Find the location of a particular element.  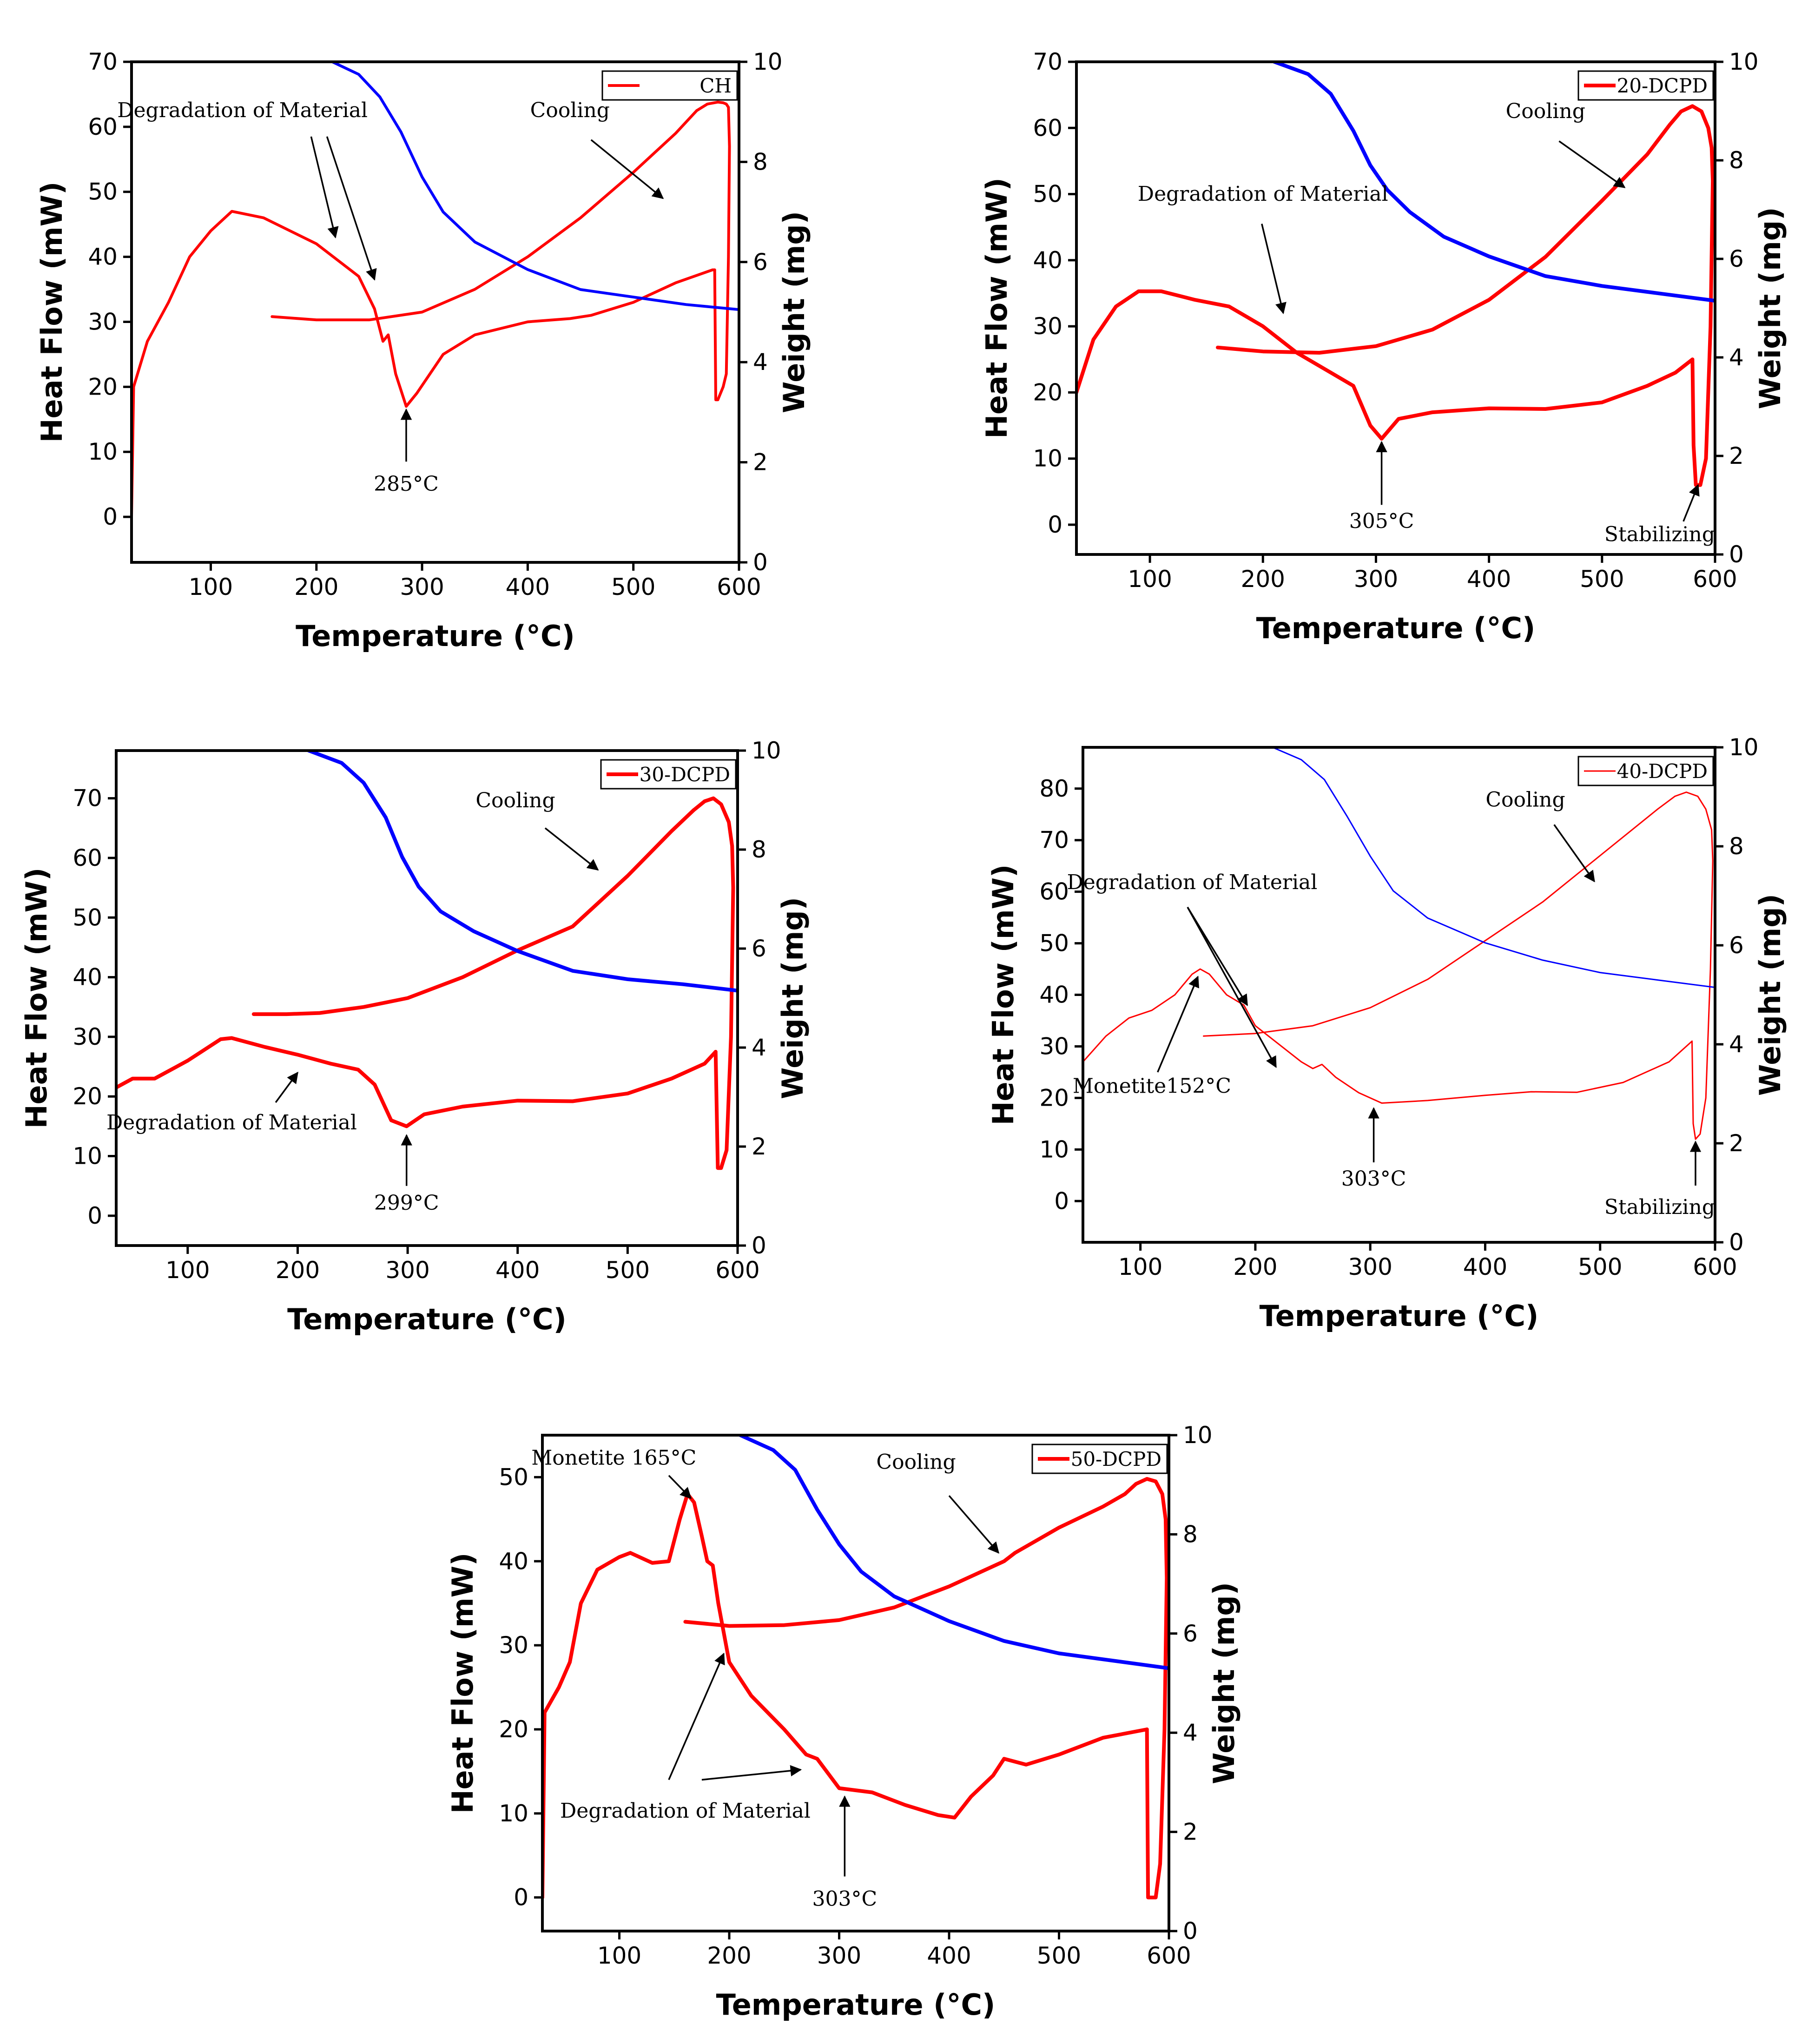

annotation-label: 305°C is located at coordinates (1381, 521).